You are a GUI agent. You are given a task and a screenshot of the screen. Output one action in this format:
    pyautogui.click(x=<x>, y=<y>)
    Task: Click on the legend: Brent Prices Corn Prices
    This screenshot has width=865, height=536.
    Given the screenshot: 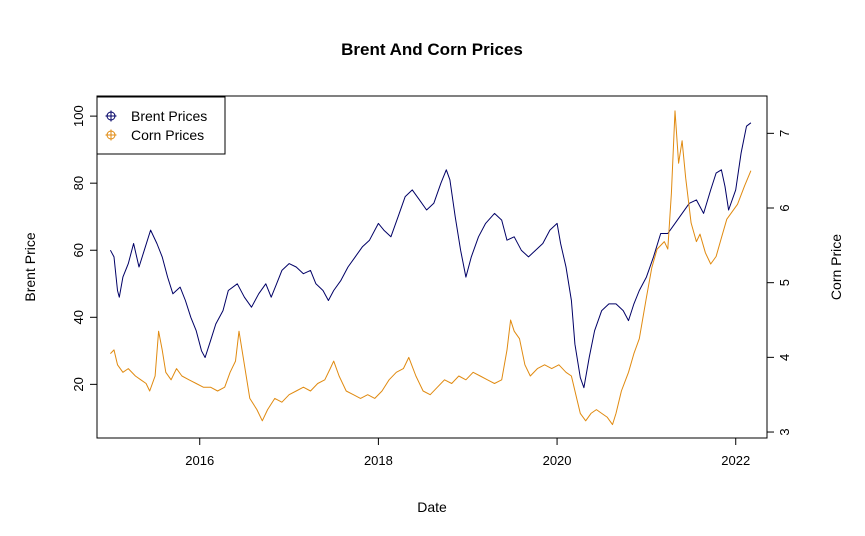 What is the action you would take?
    pyautogui.click(x=161, y=125)
    